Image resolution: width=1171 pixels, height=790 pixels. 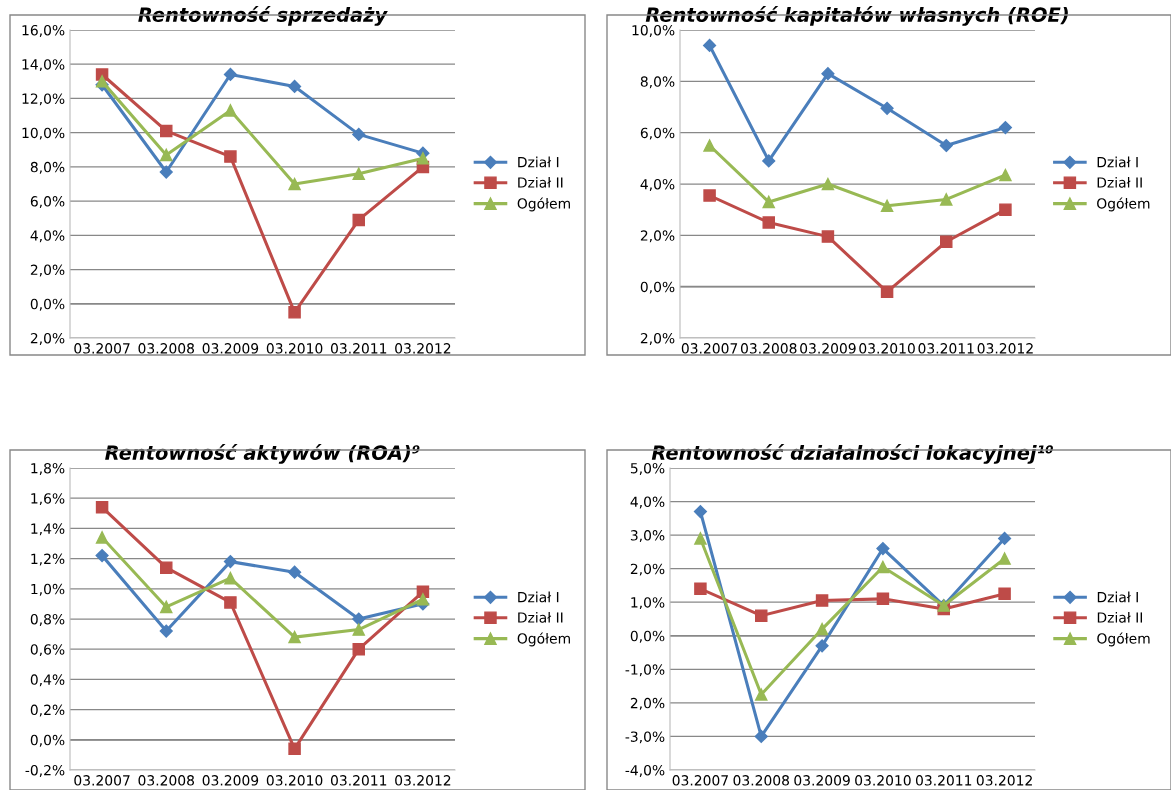 What do you see at coordinates (262, 454) in the screenshot?
I see `chart-title: Rentowność aktywów (ROA)⁹` at bounding box center [262, 454].